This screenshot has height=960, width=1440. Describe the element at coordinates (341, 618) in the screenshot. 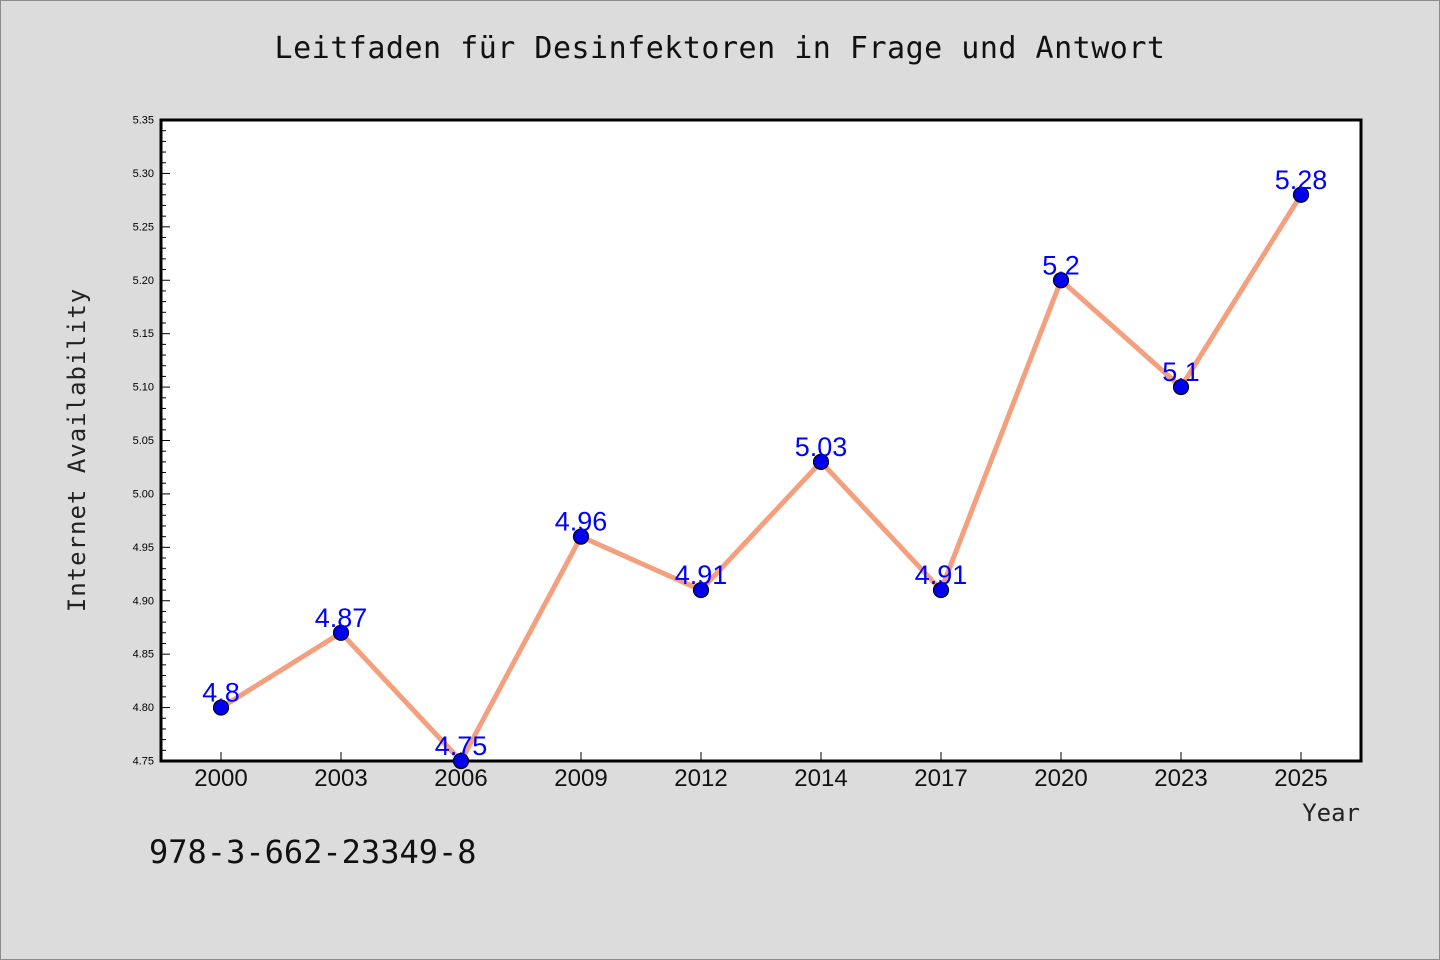

I see `data-label: 4.87` at that location.